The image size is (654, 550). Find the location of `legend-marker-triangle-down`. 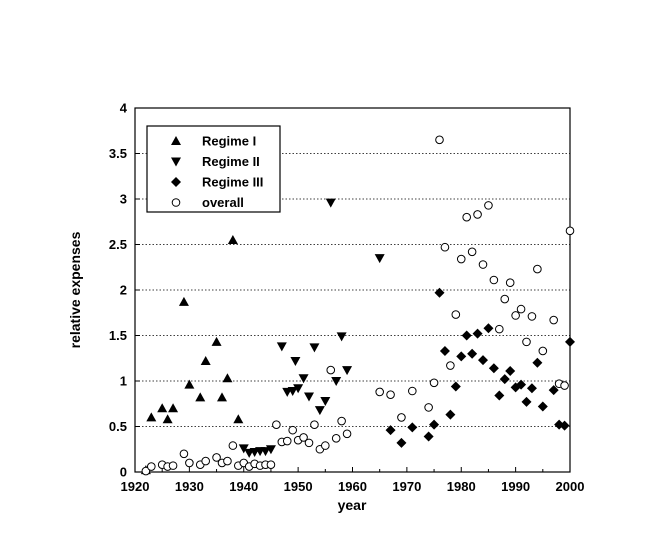

legend-marker-triangle-down is located at coordinates (176, 162).